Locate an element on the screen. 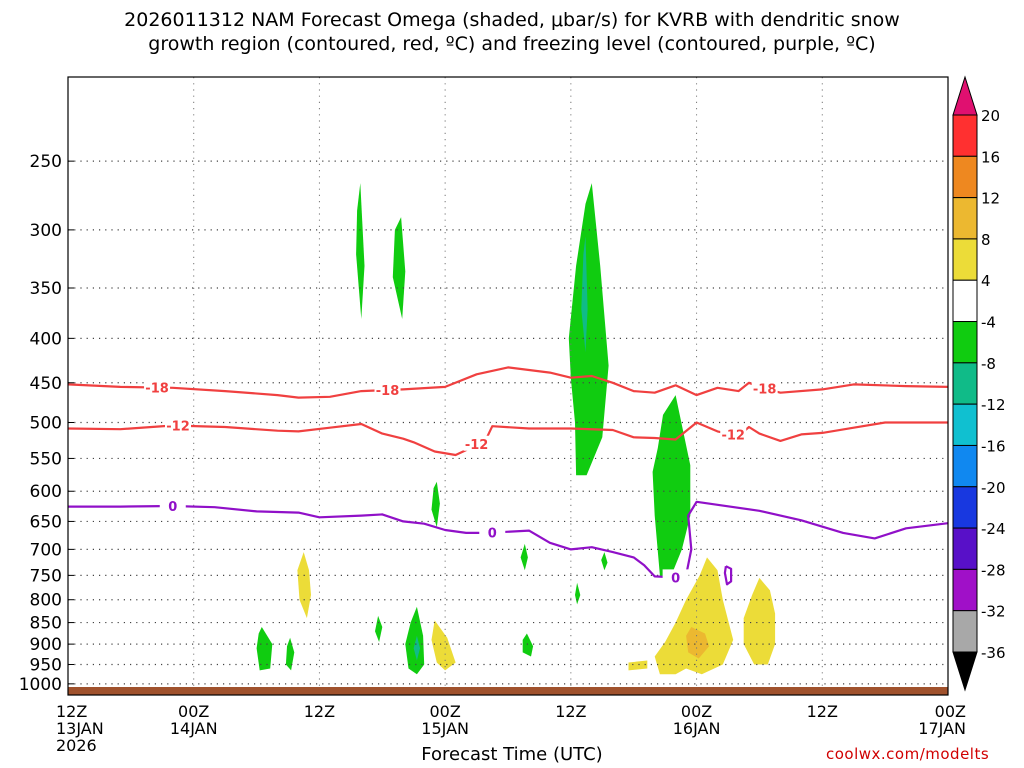 This screenshot has height=768, width=1024. terrain-ground is located at coordinates (508, 691).